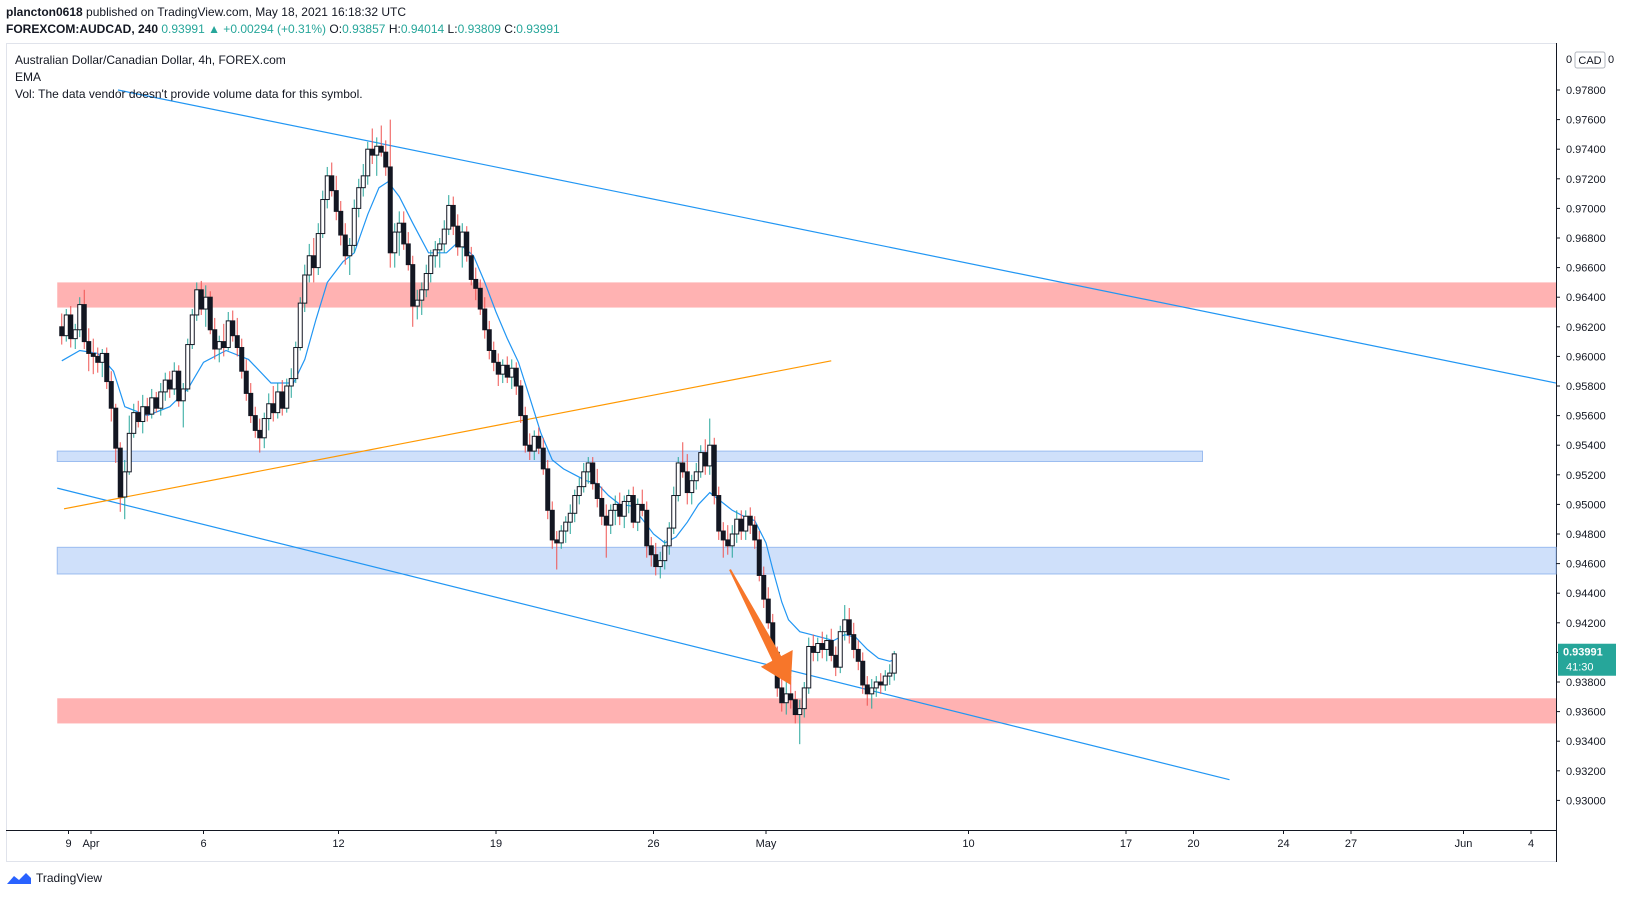 The image size is (1627, 897). I want to click on open-value: 0.93857, so click(364, 29).